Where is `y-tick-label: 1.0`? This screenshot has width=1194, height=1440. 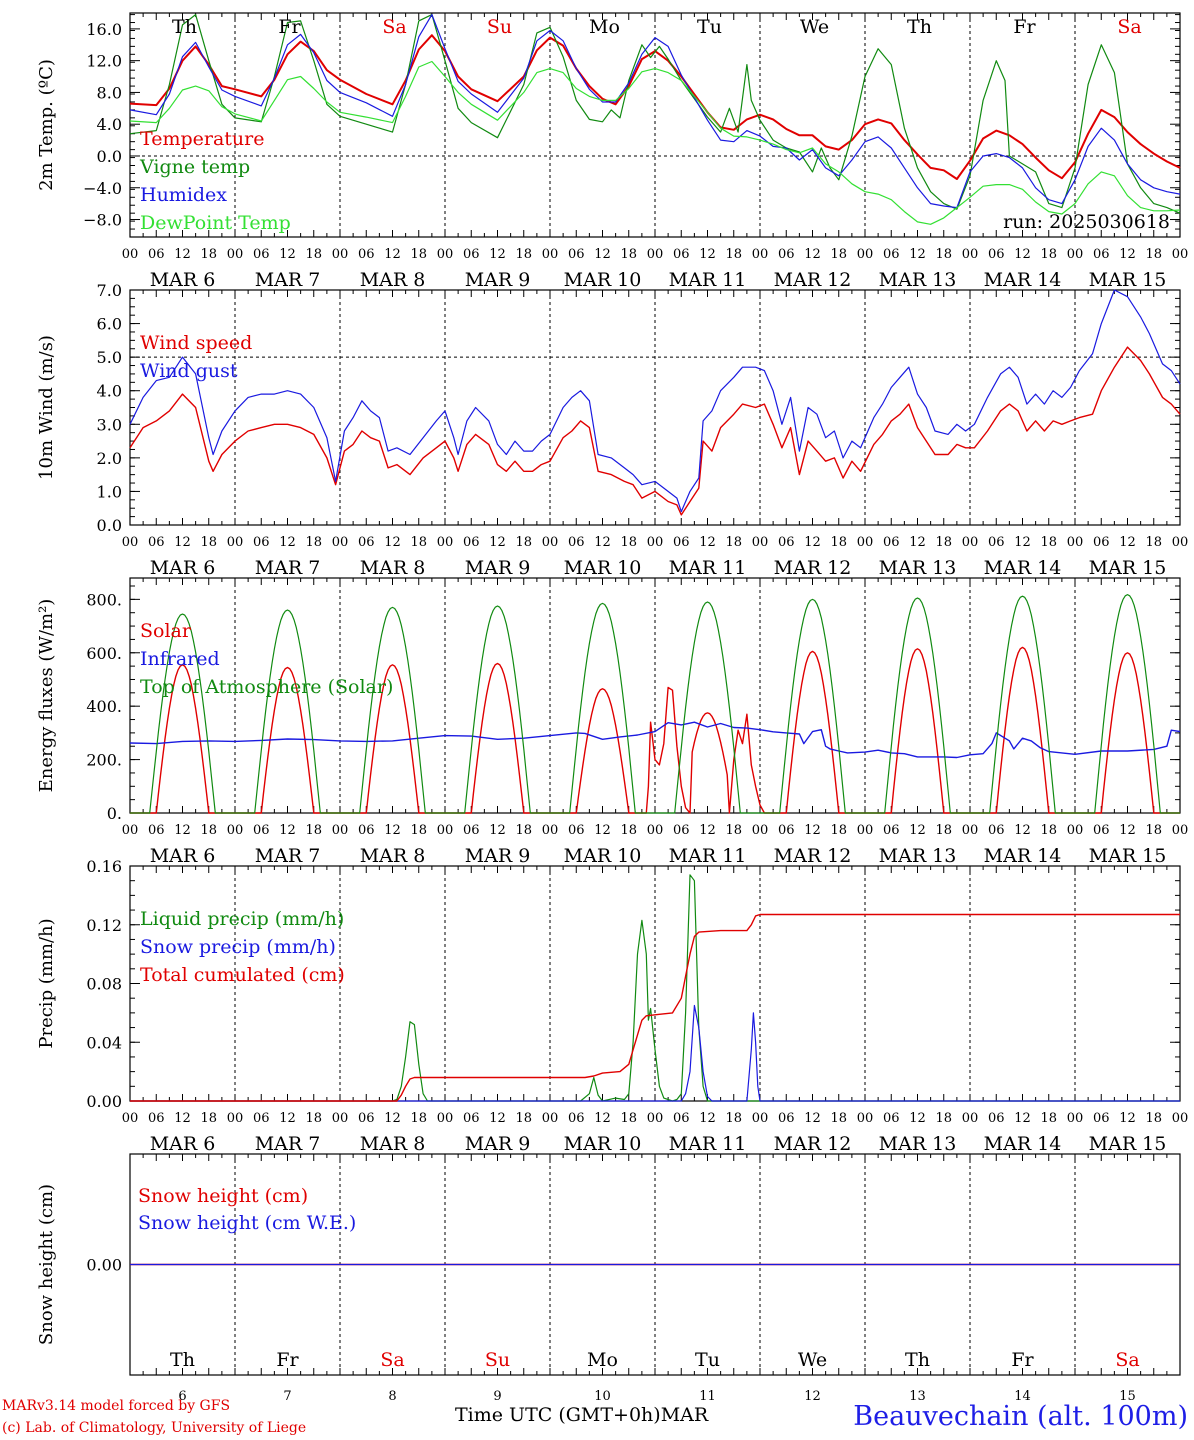 y-tick-label: 1.0 is located at coordinates (109, 491).